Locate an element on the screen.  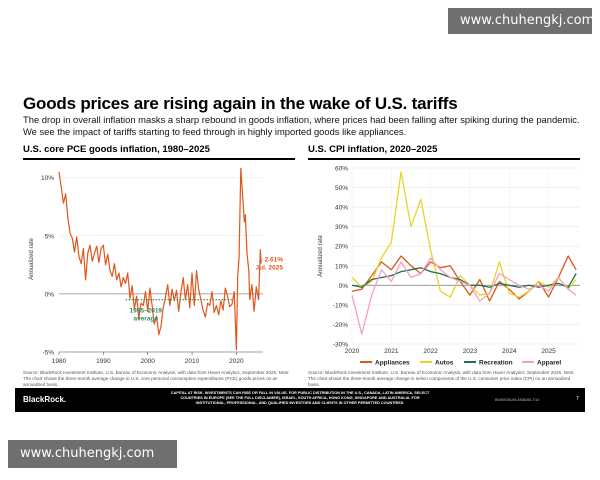
right-ytick-label-3: 30% is located at coordinates (341, 227).